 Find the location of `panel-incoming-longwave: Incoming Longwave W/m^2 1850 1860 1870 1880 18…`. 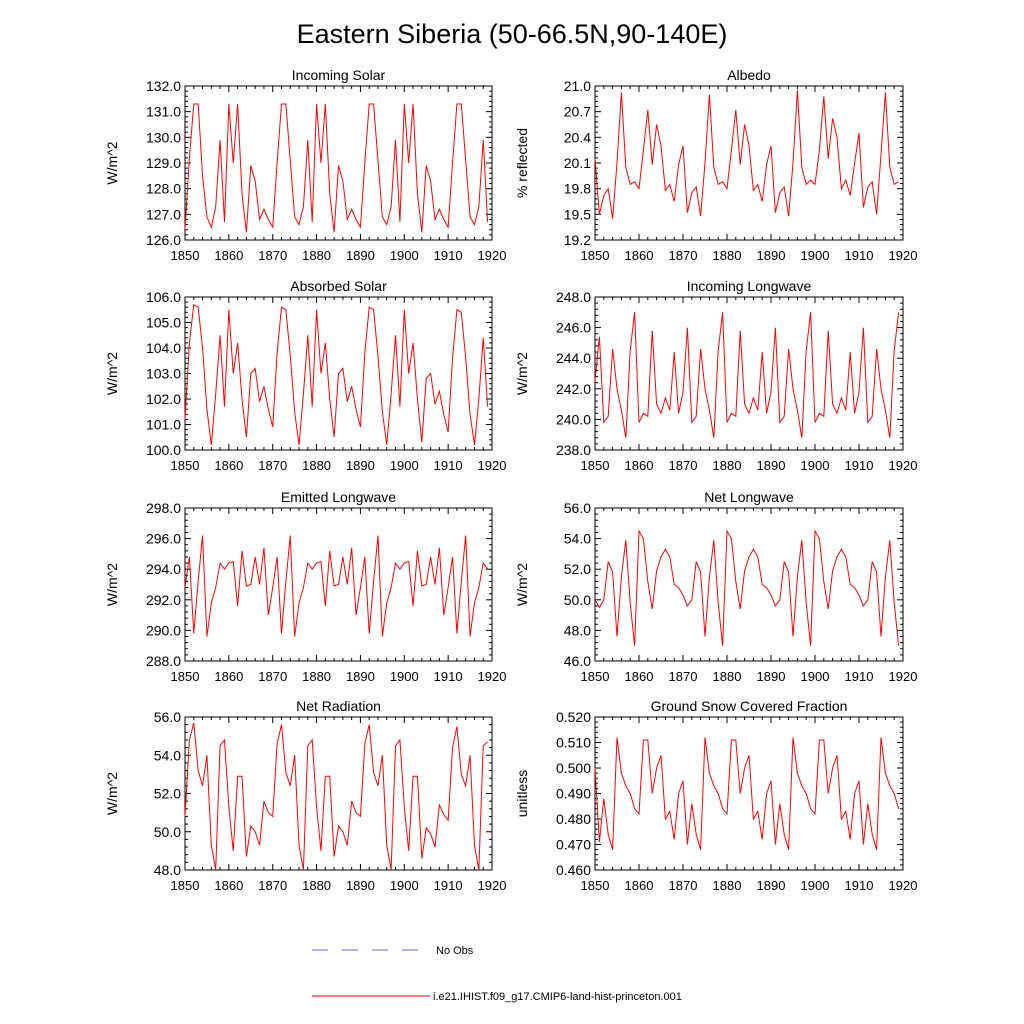

panel-incoming-longwave: Incoming Longwave W/m^2 1850 1860 1870 1880 18… is located at coordinates (715, 375).